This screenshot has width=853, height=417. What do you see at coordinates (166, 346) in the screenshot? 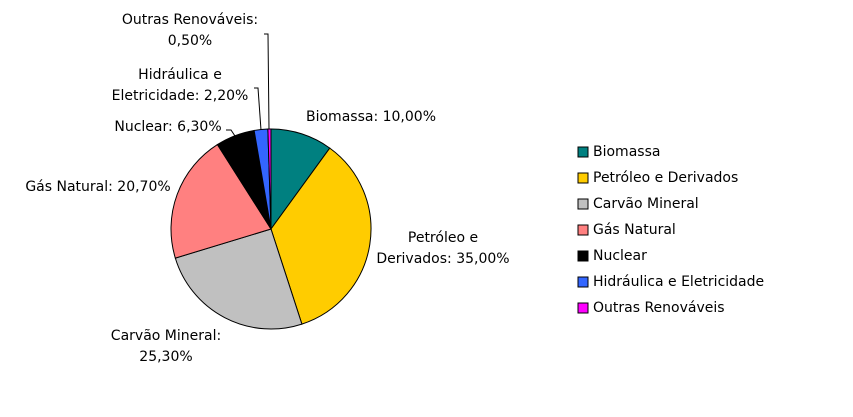
I see `data-label: Carvão Mineral: 25,30%` at bounding box center [166, 346].